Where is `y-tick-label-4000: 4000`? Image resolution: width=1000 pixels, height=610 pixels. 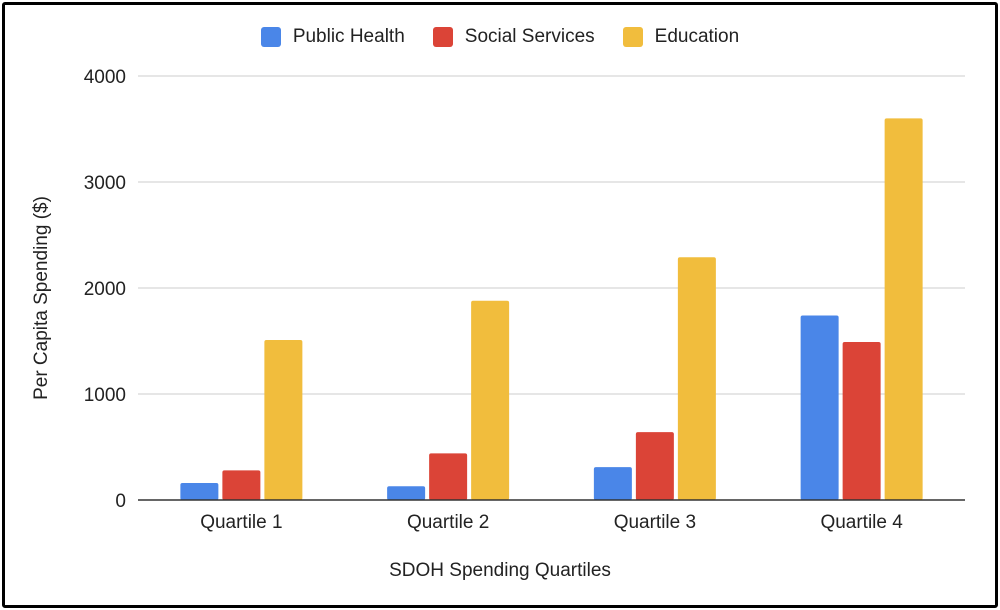
y-tick-label-4000: 4000 is located at coordinates (105, 77).